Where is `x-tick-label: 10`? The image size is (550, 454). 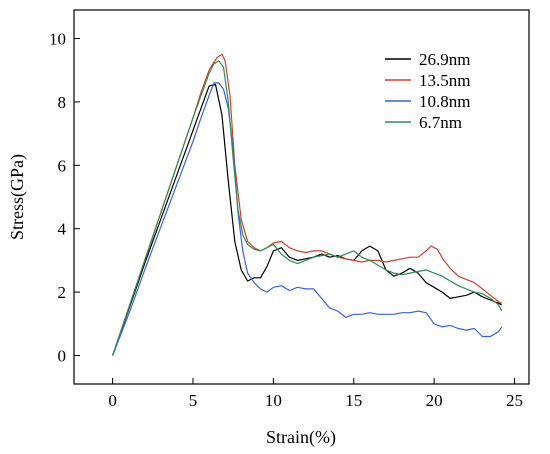 x-tick-label: 10 is located at coordinates (273, 400).